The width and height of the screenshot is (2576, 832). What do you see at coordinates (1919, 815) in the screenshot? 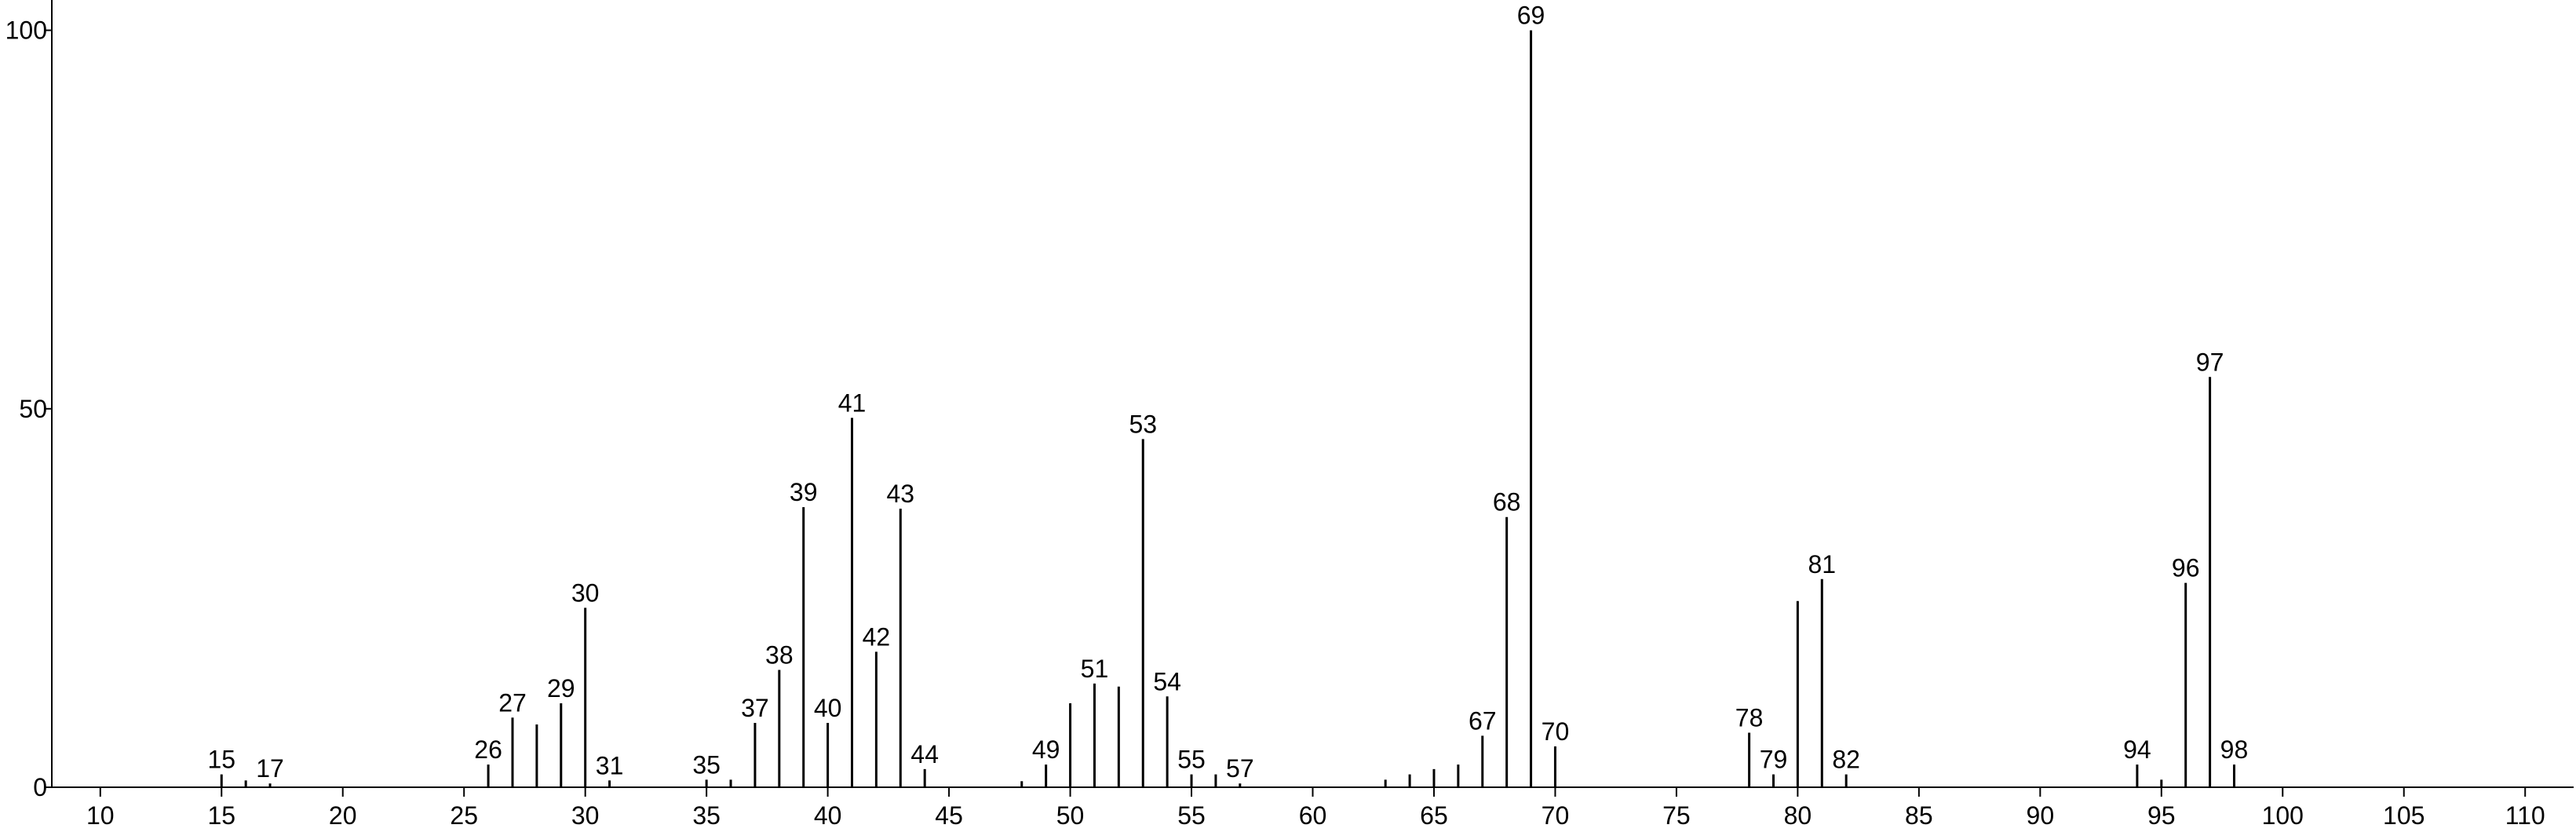
I see `x-tick-label: 85` at bounding box center [1919, 815].